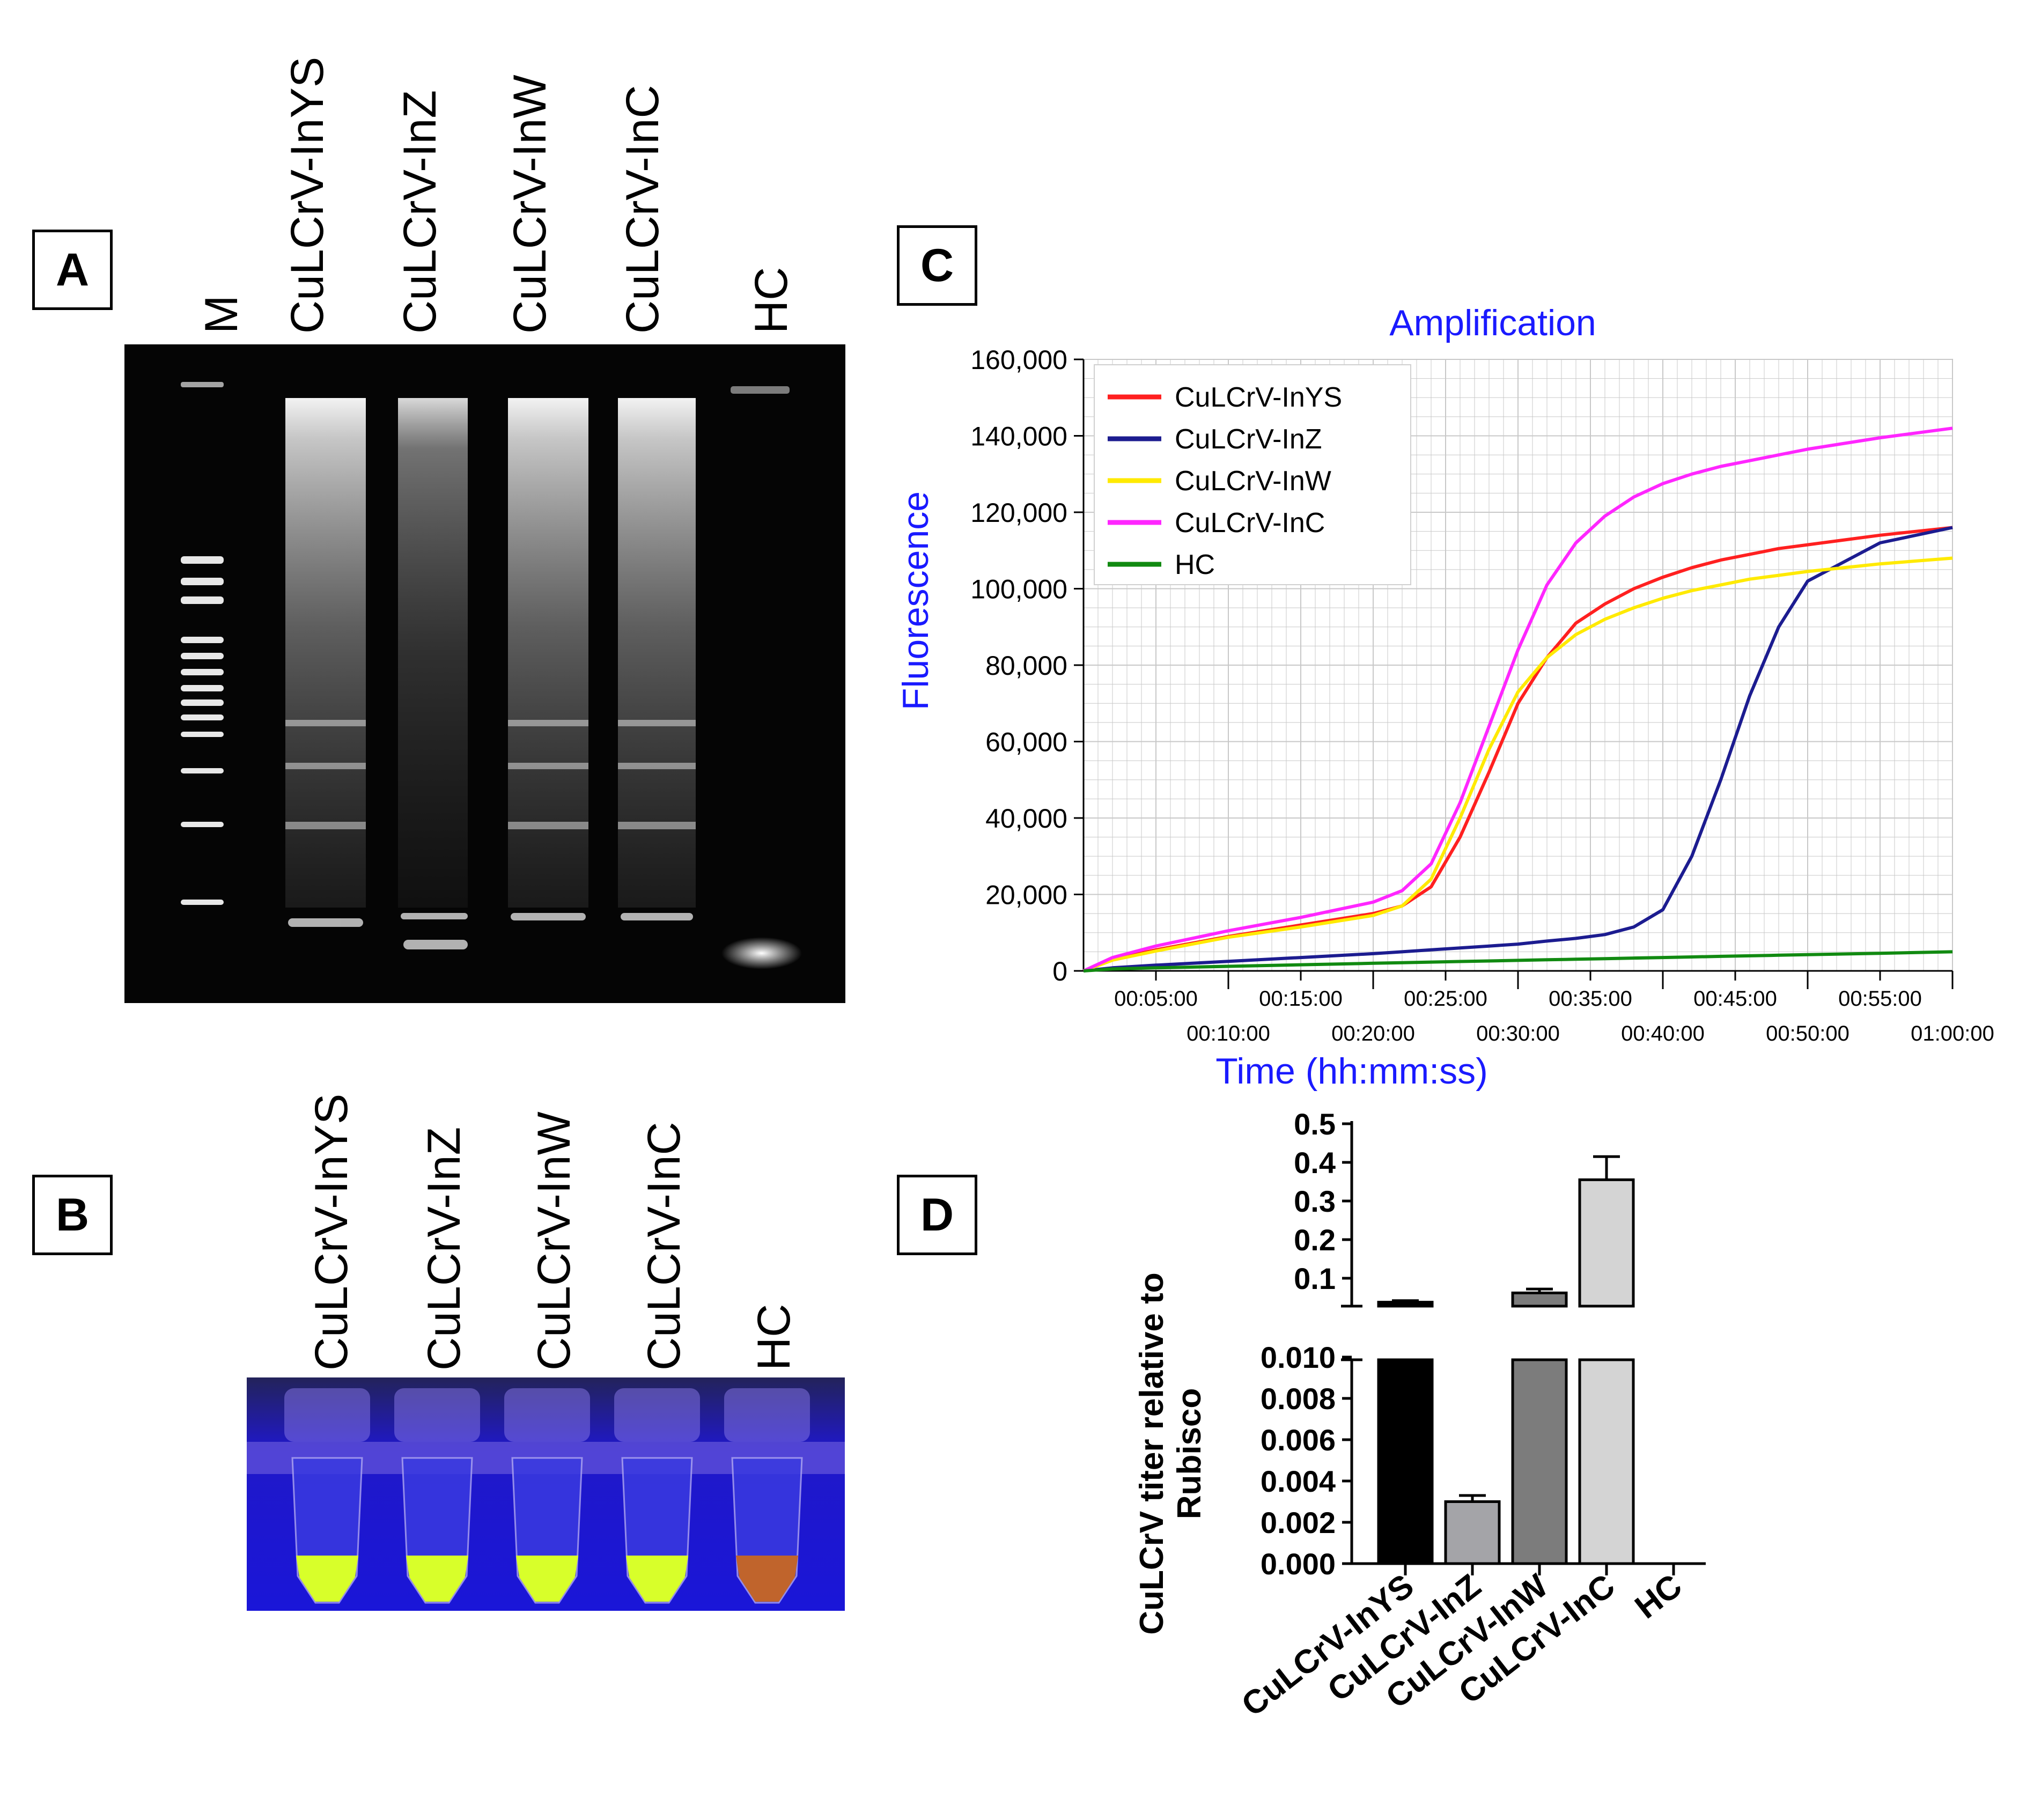  Describe the element at coordinates (767, 1496) in the screenshot. I see `tube-hc` at that location.